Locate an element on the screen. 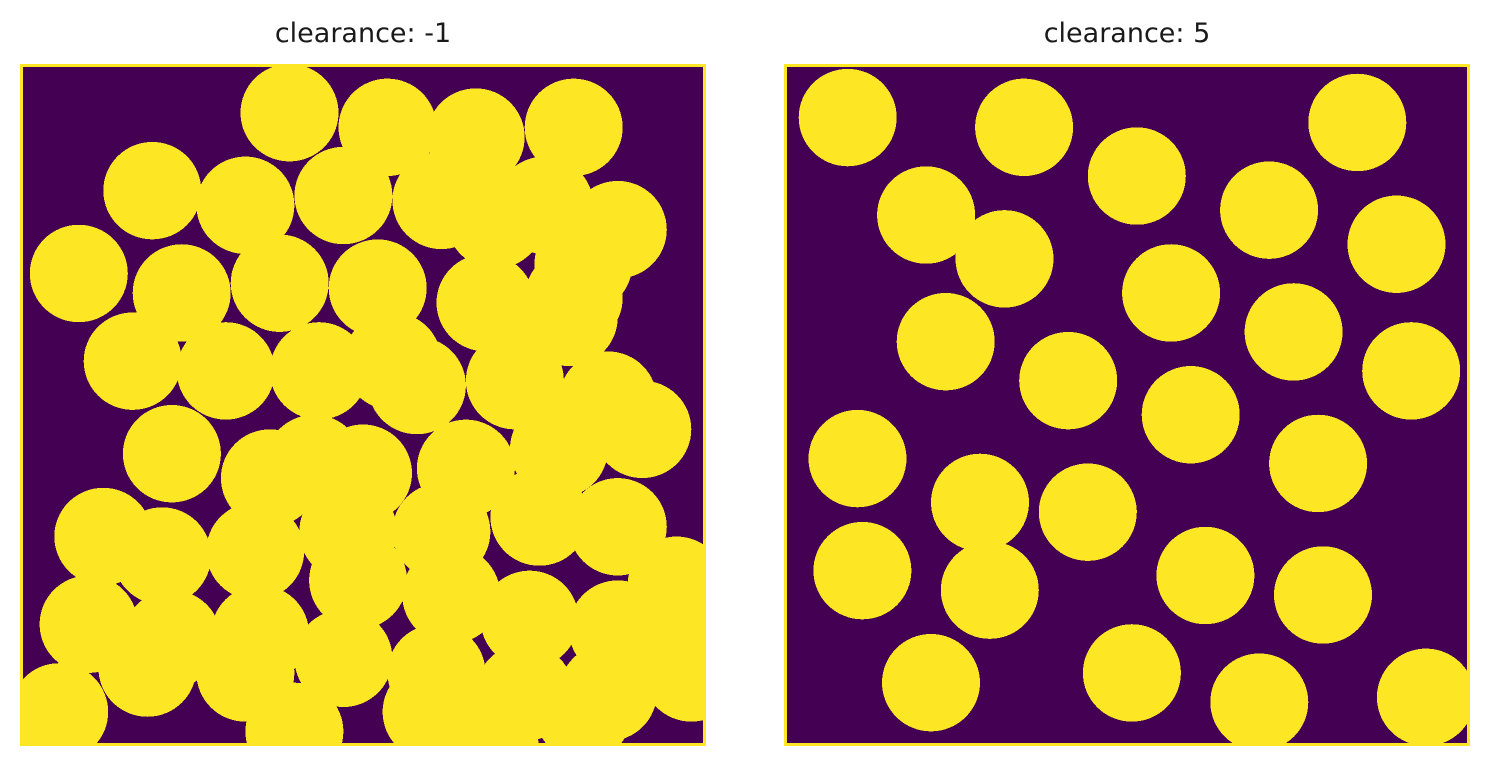 This screenshot has height=768, width=1489. panel-title-left: clearance: -1 is located at coordinates (363, 33).